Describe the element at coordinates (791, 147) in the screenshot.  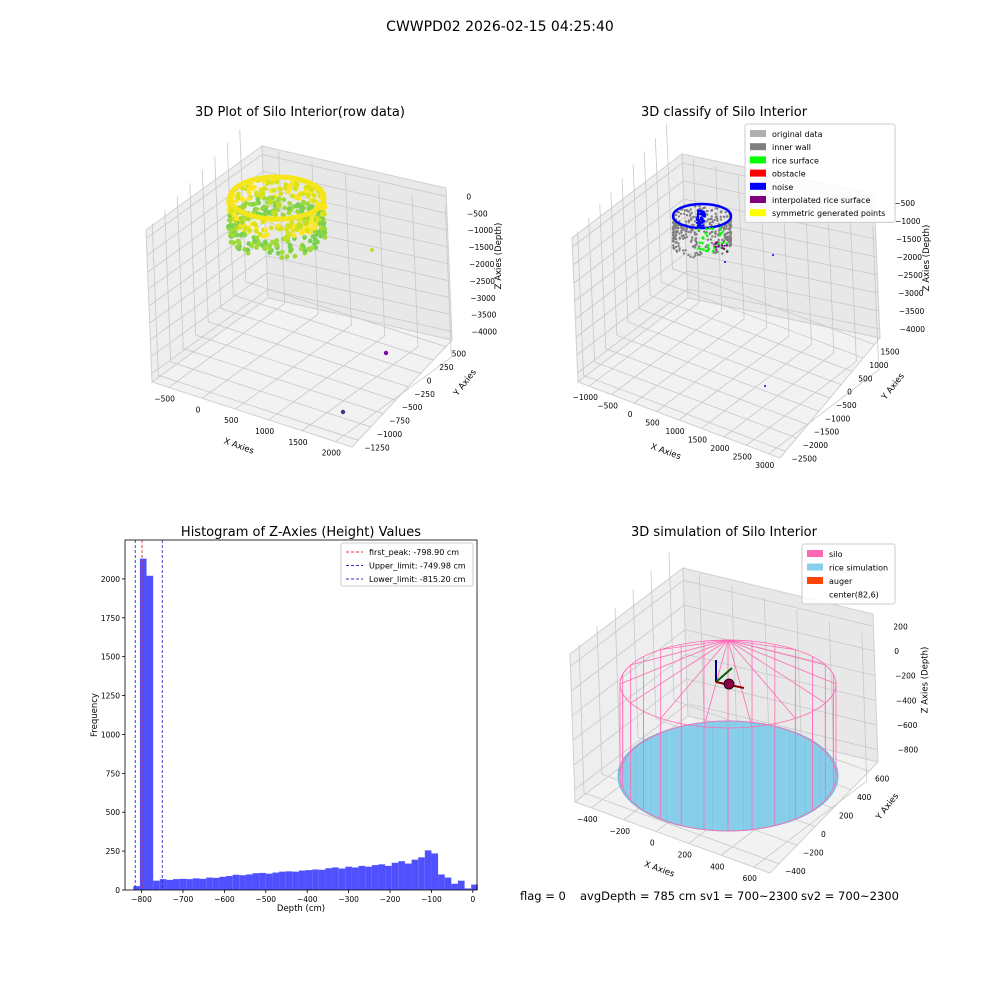
I see `legend-label: inner wall` at that location.